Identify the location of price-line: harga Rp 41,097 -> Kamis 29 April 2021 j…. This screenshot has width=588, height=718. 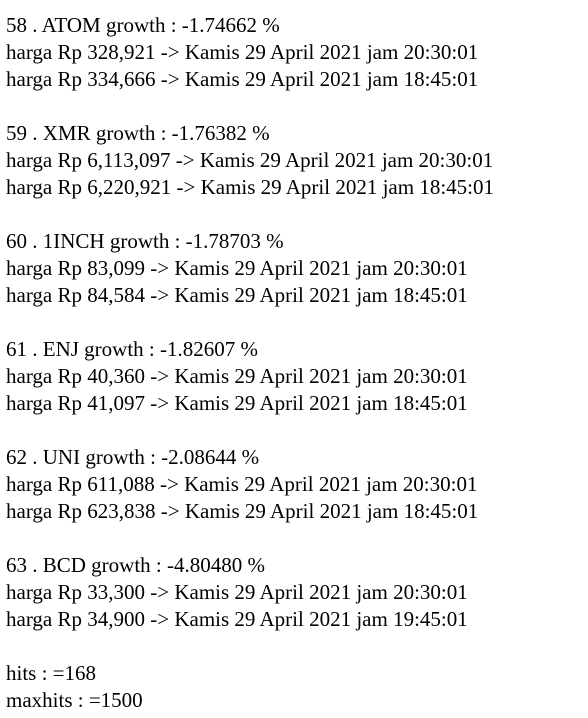
(237, 403).